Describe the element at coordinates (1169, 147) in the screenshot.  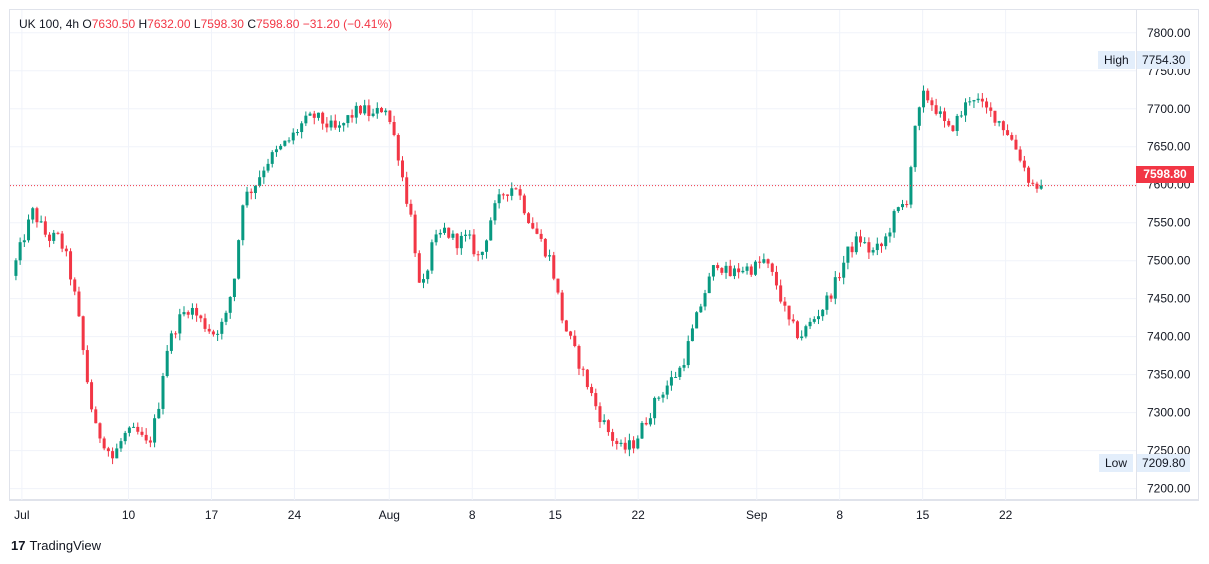
I see `price-tick-label: 7650.00` at that location.